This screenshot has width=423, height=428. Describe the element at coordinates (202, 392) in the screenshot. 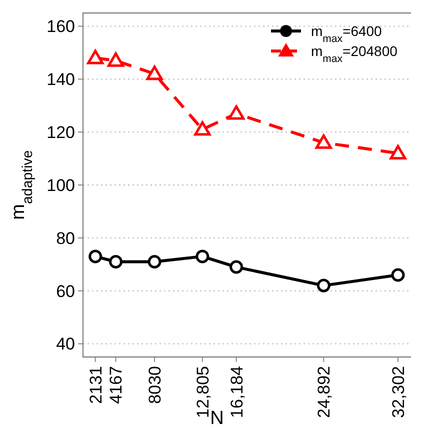

I see `x-tick-label: 12,805` at that location.